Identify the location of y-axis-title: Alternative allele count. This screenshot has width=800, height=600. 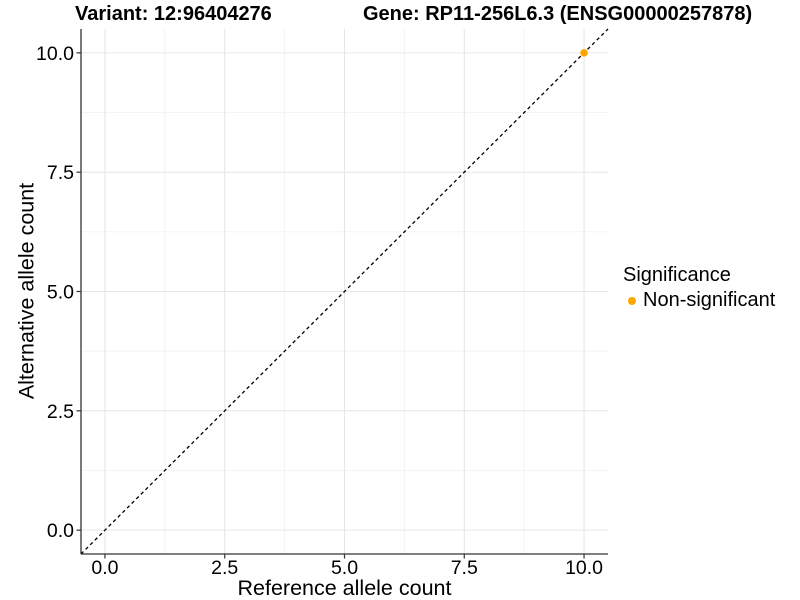
(26, 291).